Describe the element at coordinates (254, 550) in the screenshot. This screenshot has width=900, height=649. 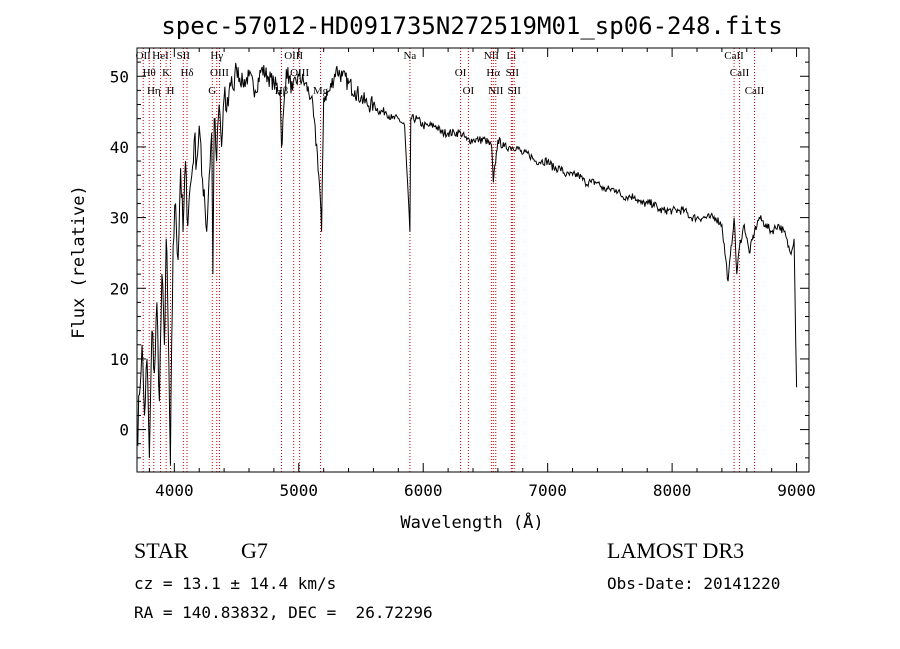
I see `object-subclass: G7` at that location.